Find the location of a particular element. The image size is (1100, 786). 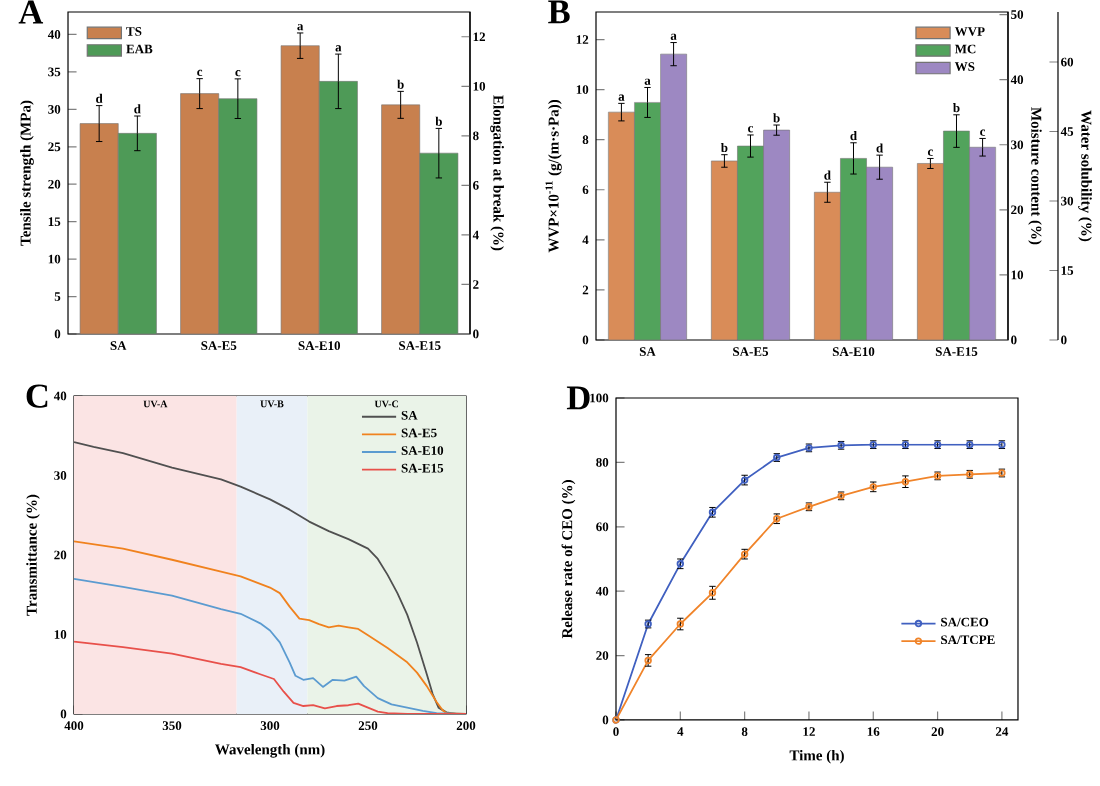

chart-title: B is located at coordinates (559, 12).